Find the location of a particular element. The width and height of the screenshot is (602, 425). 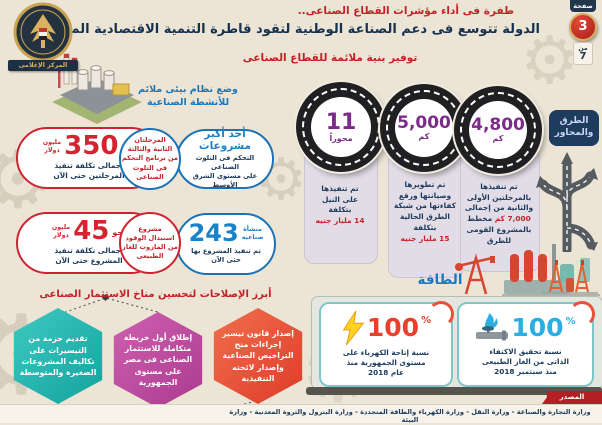

pumpjack-icon is located at coordinates (570, 277).